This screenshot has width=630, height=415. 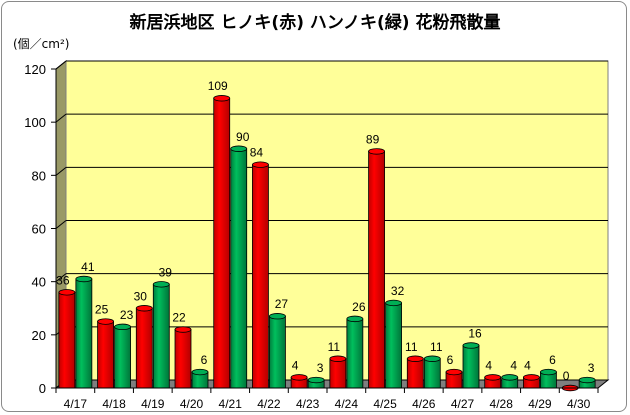 What do you see at coordinates (398, 291) in the screenshot?
I see `data-label: 32` at bounding box center [398, 291].